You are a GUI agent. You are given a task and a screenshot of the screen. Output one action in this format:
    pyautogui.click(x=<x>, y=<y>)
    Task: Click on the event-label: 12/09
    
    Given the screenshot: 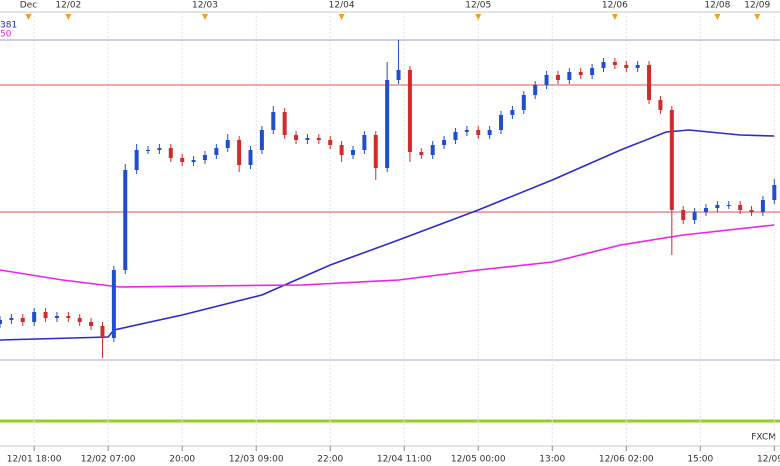 What is the action you would take?
    pyautogui.click(x=757, y=6)
    